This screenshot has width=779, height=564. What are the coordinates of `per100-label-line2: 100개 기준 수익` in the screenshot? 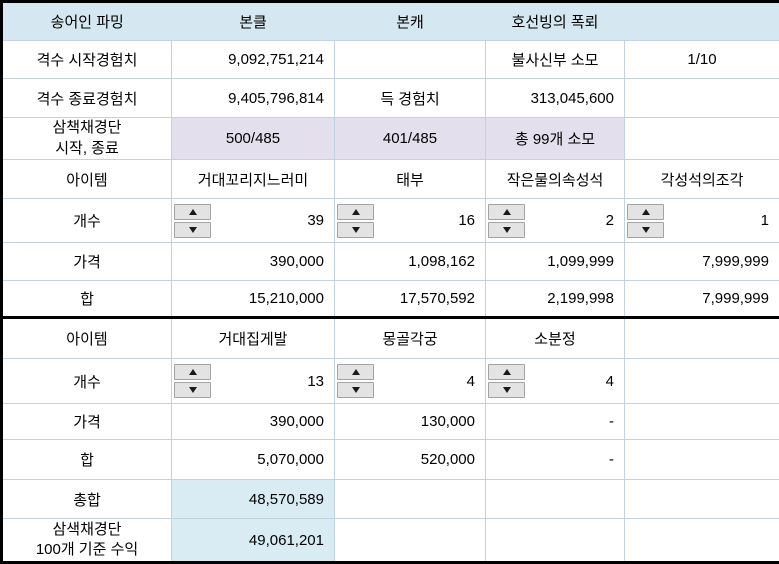 It's located at (87, 549).